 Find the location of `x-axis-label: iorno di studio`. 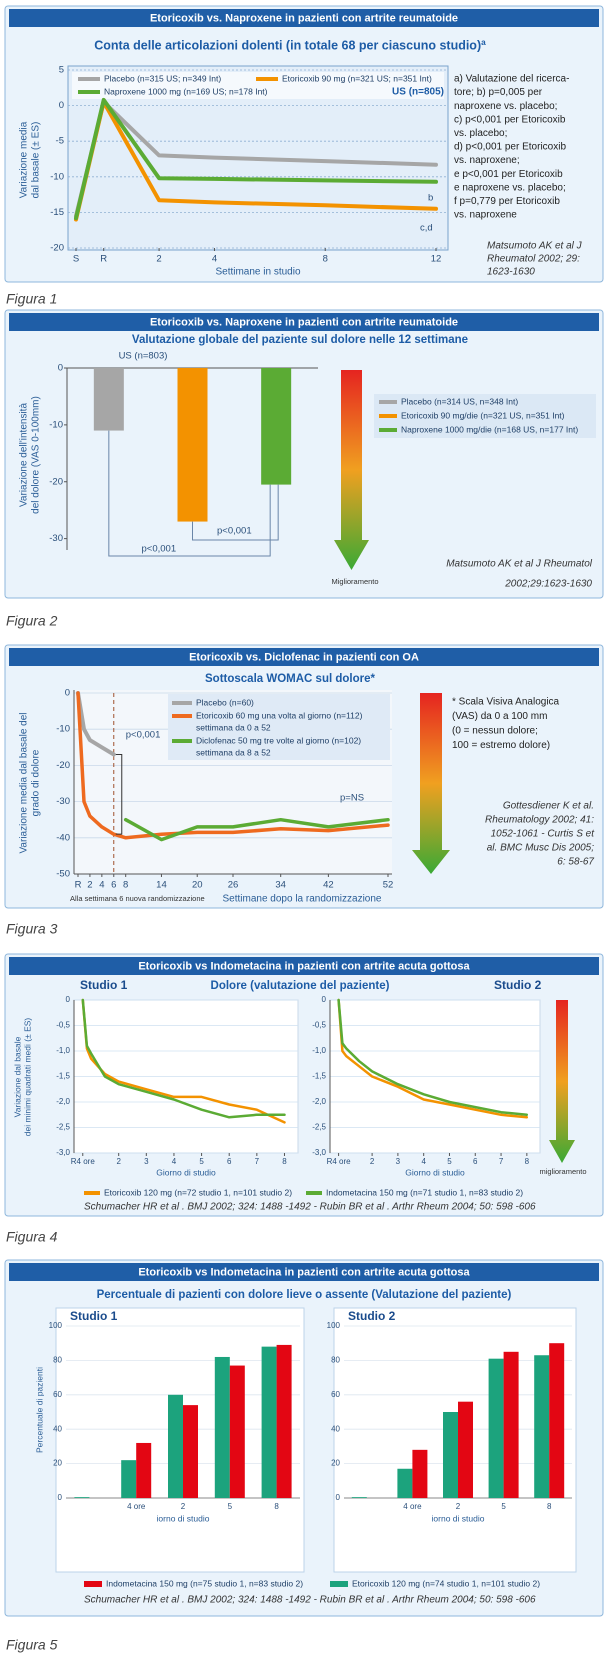

x-axis-label: iorno di studio is located at coordinates (458, 1518).